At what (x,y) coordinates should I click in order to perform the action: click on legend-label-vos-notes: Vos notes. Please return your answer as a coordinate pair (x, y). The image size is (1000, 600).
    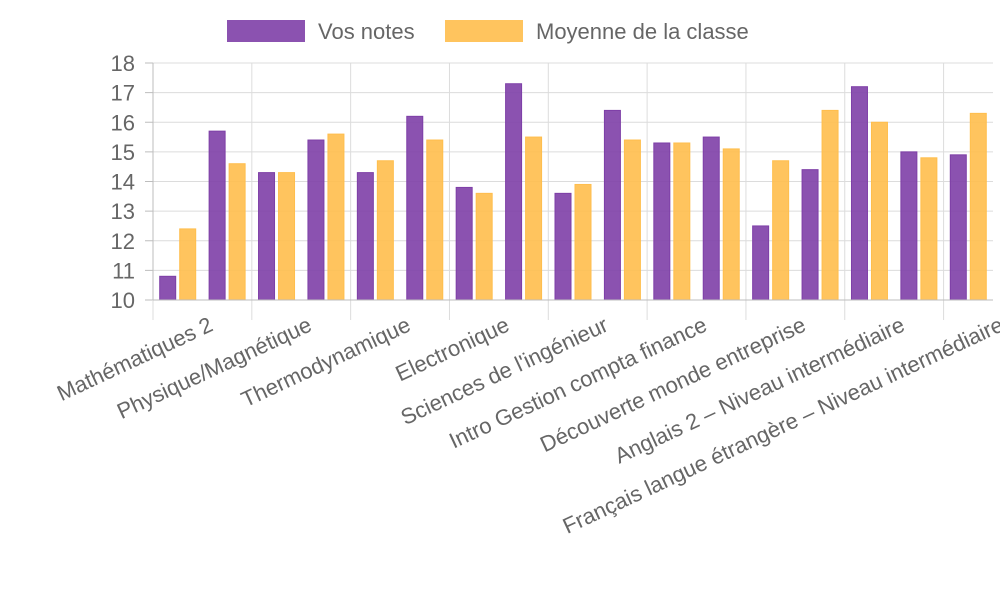
    Looking at the image, I should click on (366, 31).